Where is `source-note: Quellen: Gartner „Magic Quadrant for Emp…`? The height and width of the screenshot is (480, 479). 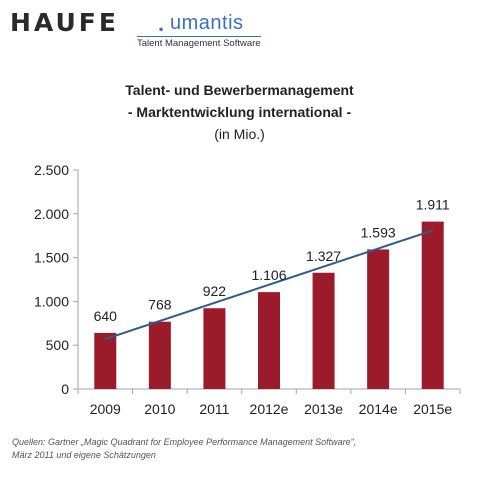
source-note: Quellen: Gartner „Magic Quadrant for Emp… is located at coordinates (244, 449).